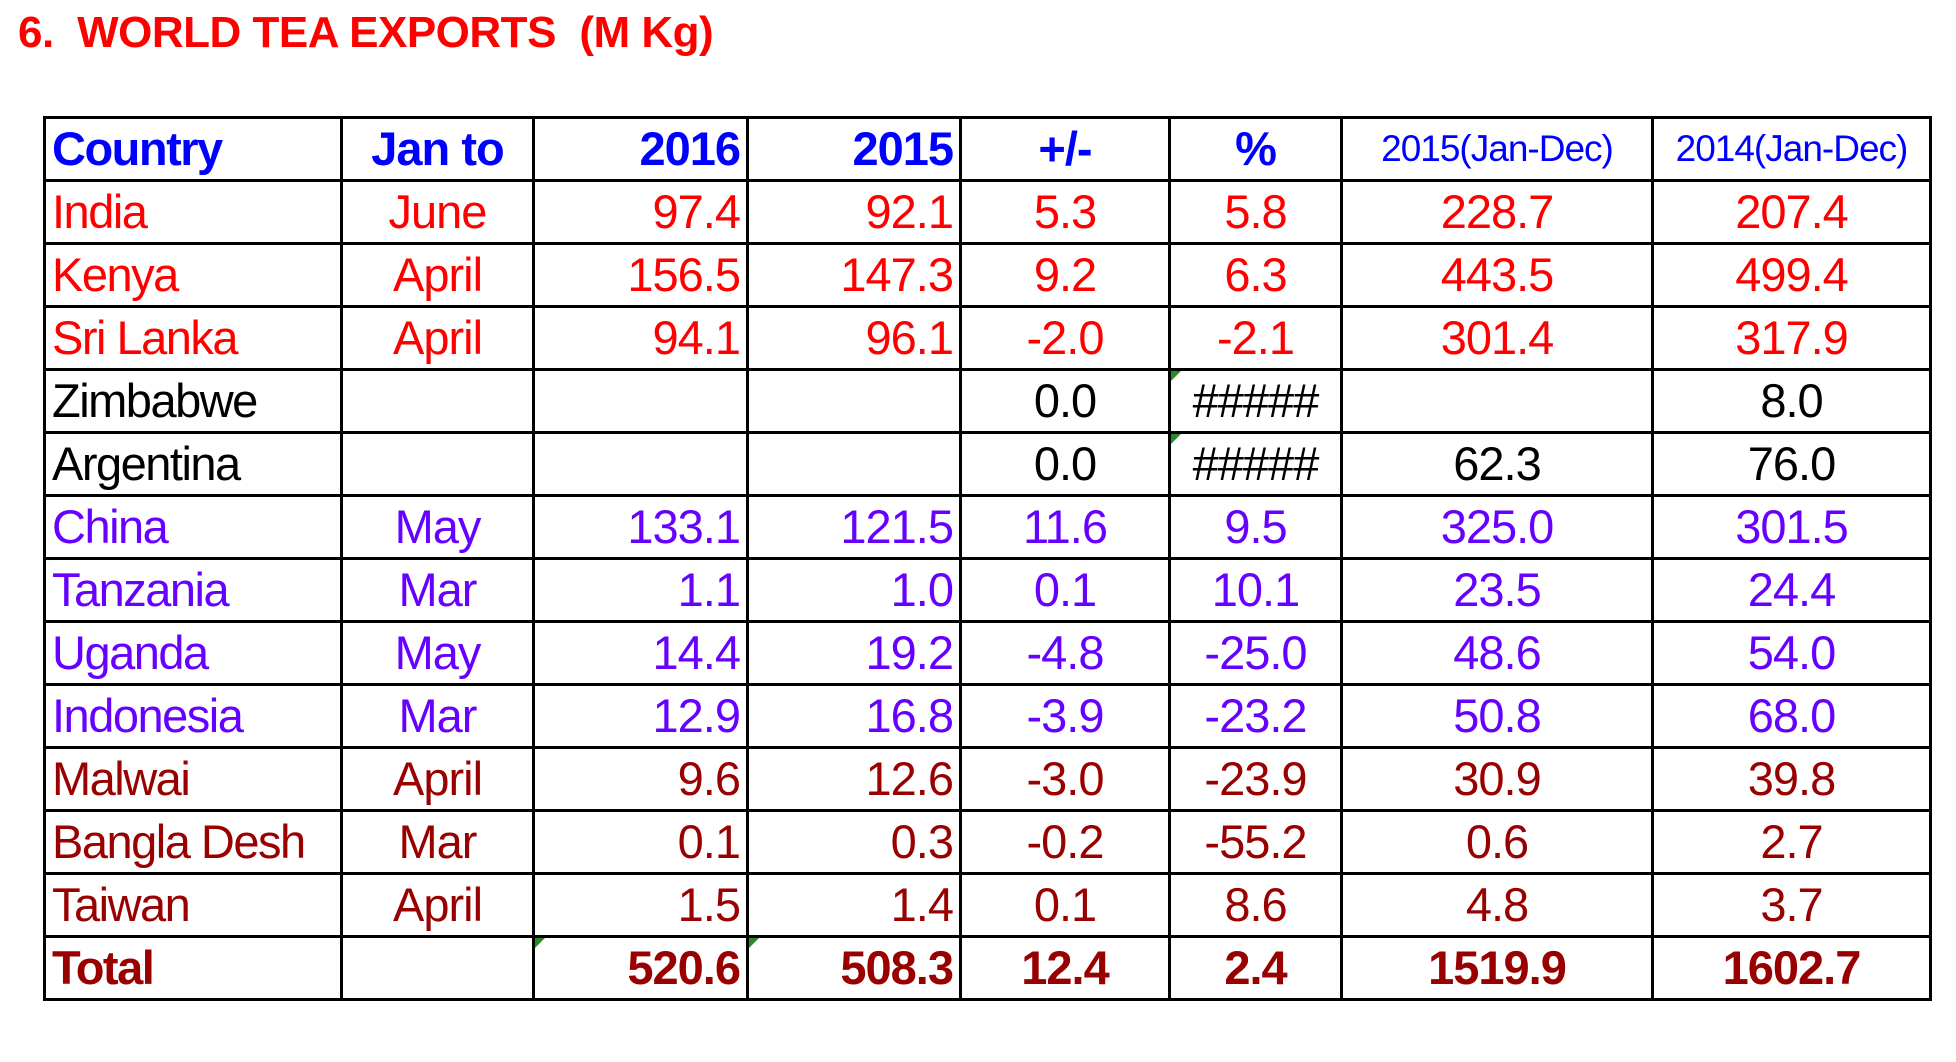 The image size is (1956, 1062). I want to click on cell-2014-full-year: 207.4, so click(1791, 212).